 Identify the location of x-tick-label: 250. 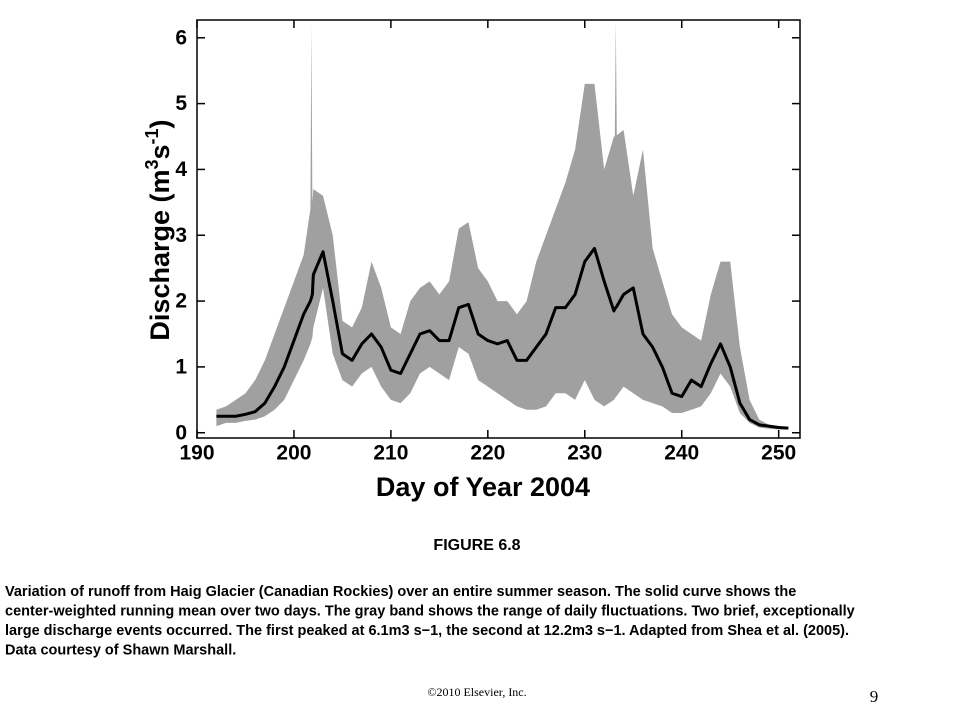
(778, 453).